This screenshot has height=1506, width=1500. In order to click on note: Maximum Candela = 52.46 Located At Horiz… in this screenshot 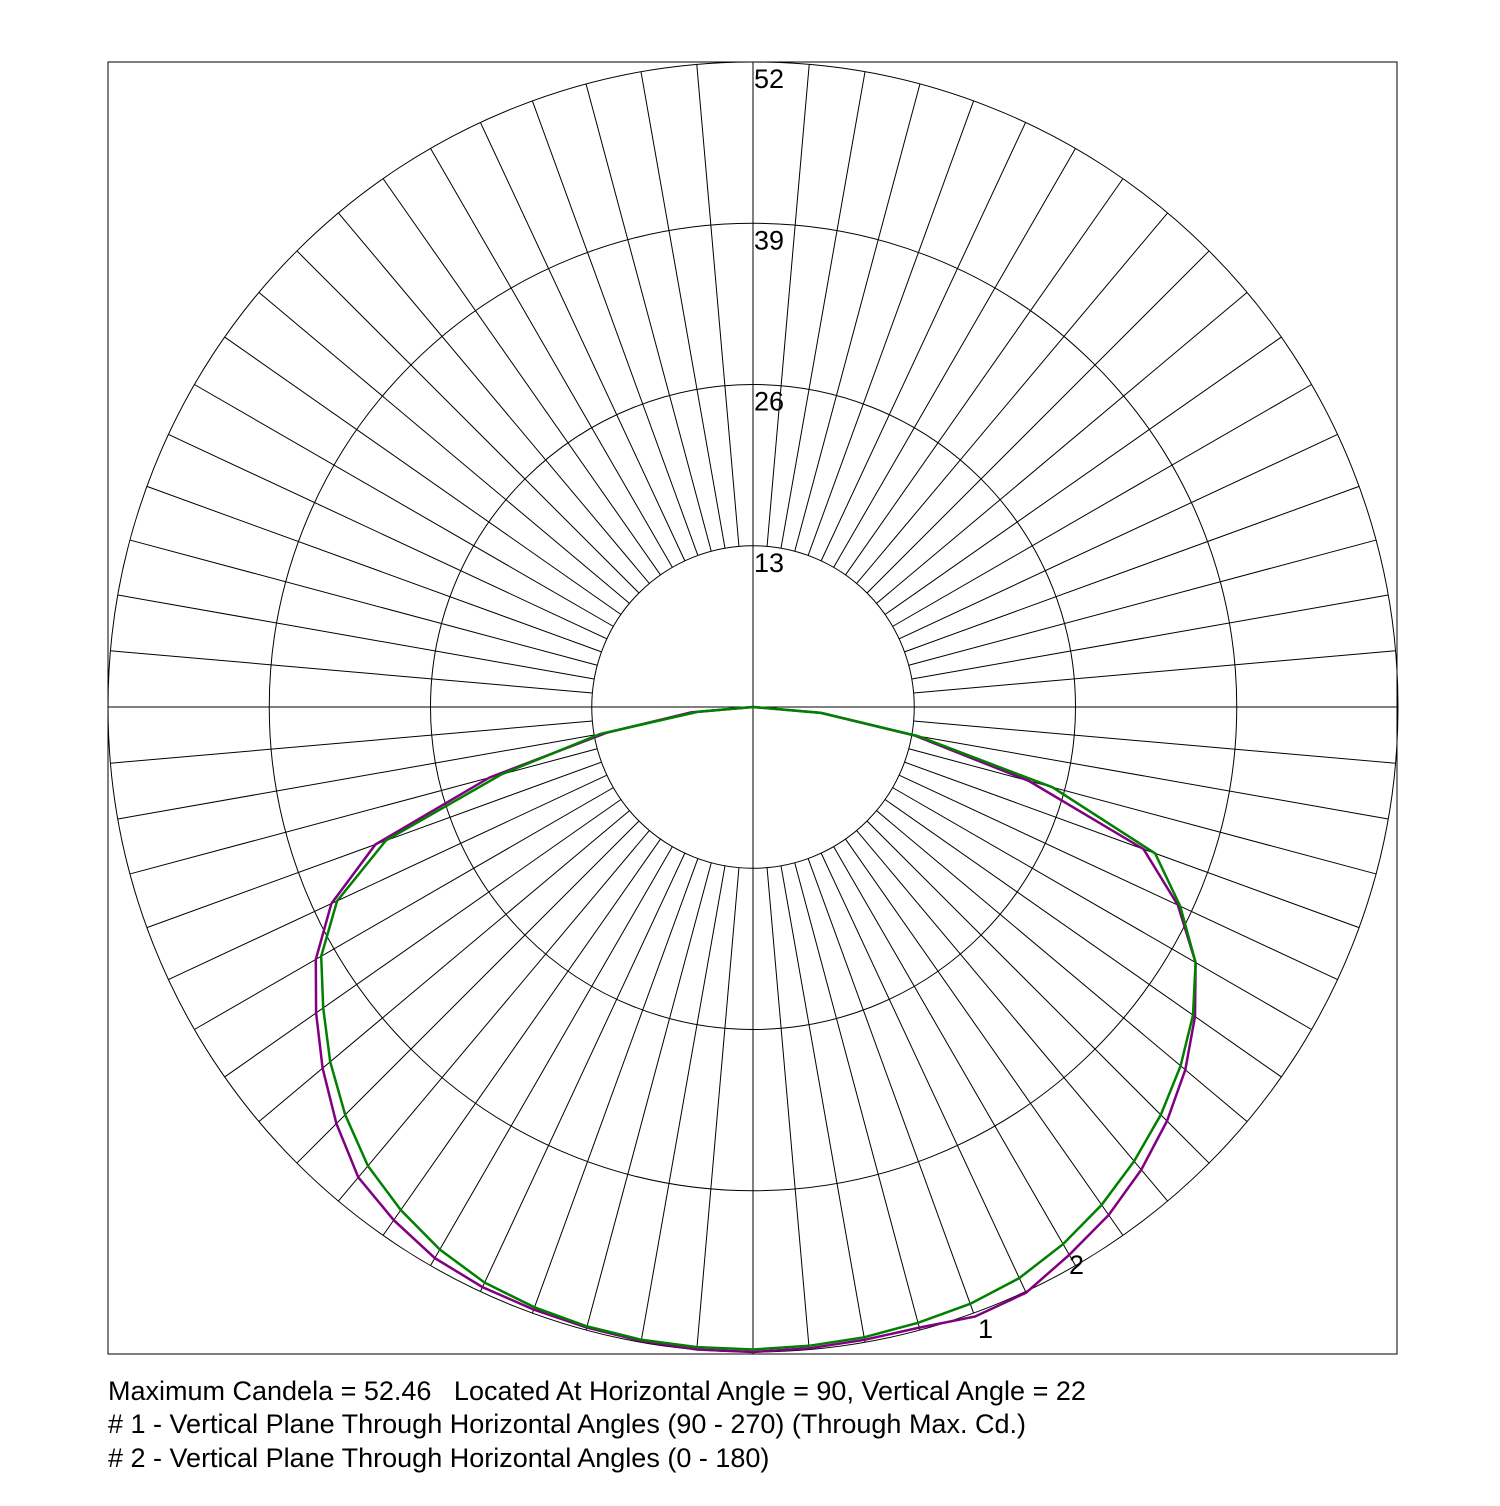, I will do `click(597, 1391)`.